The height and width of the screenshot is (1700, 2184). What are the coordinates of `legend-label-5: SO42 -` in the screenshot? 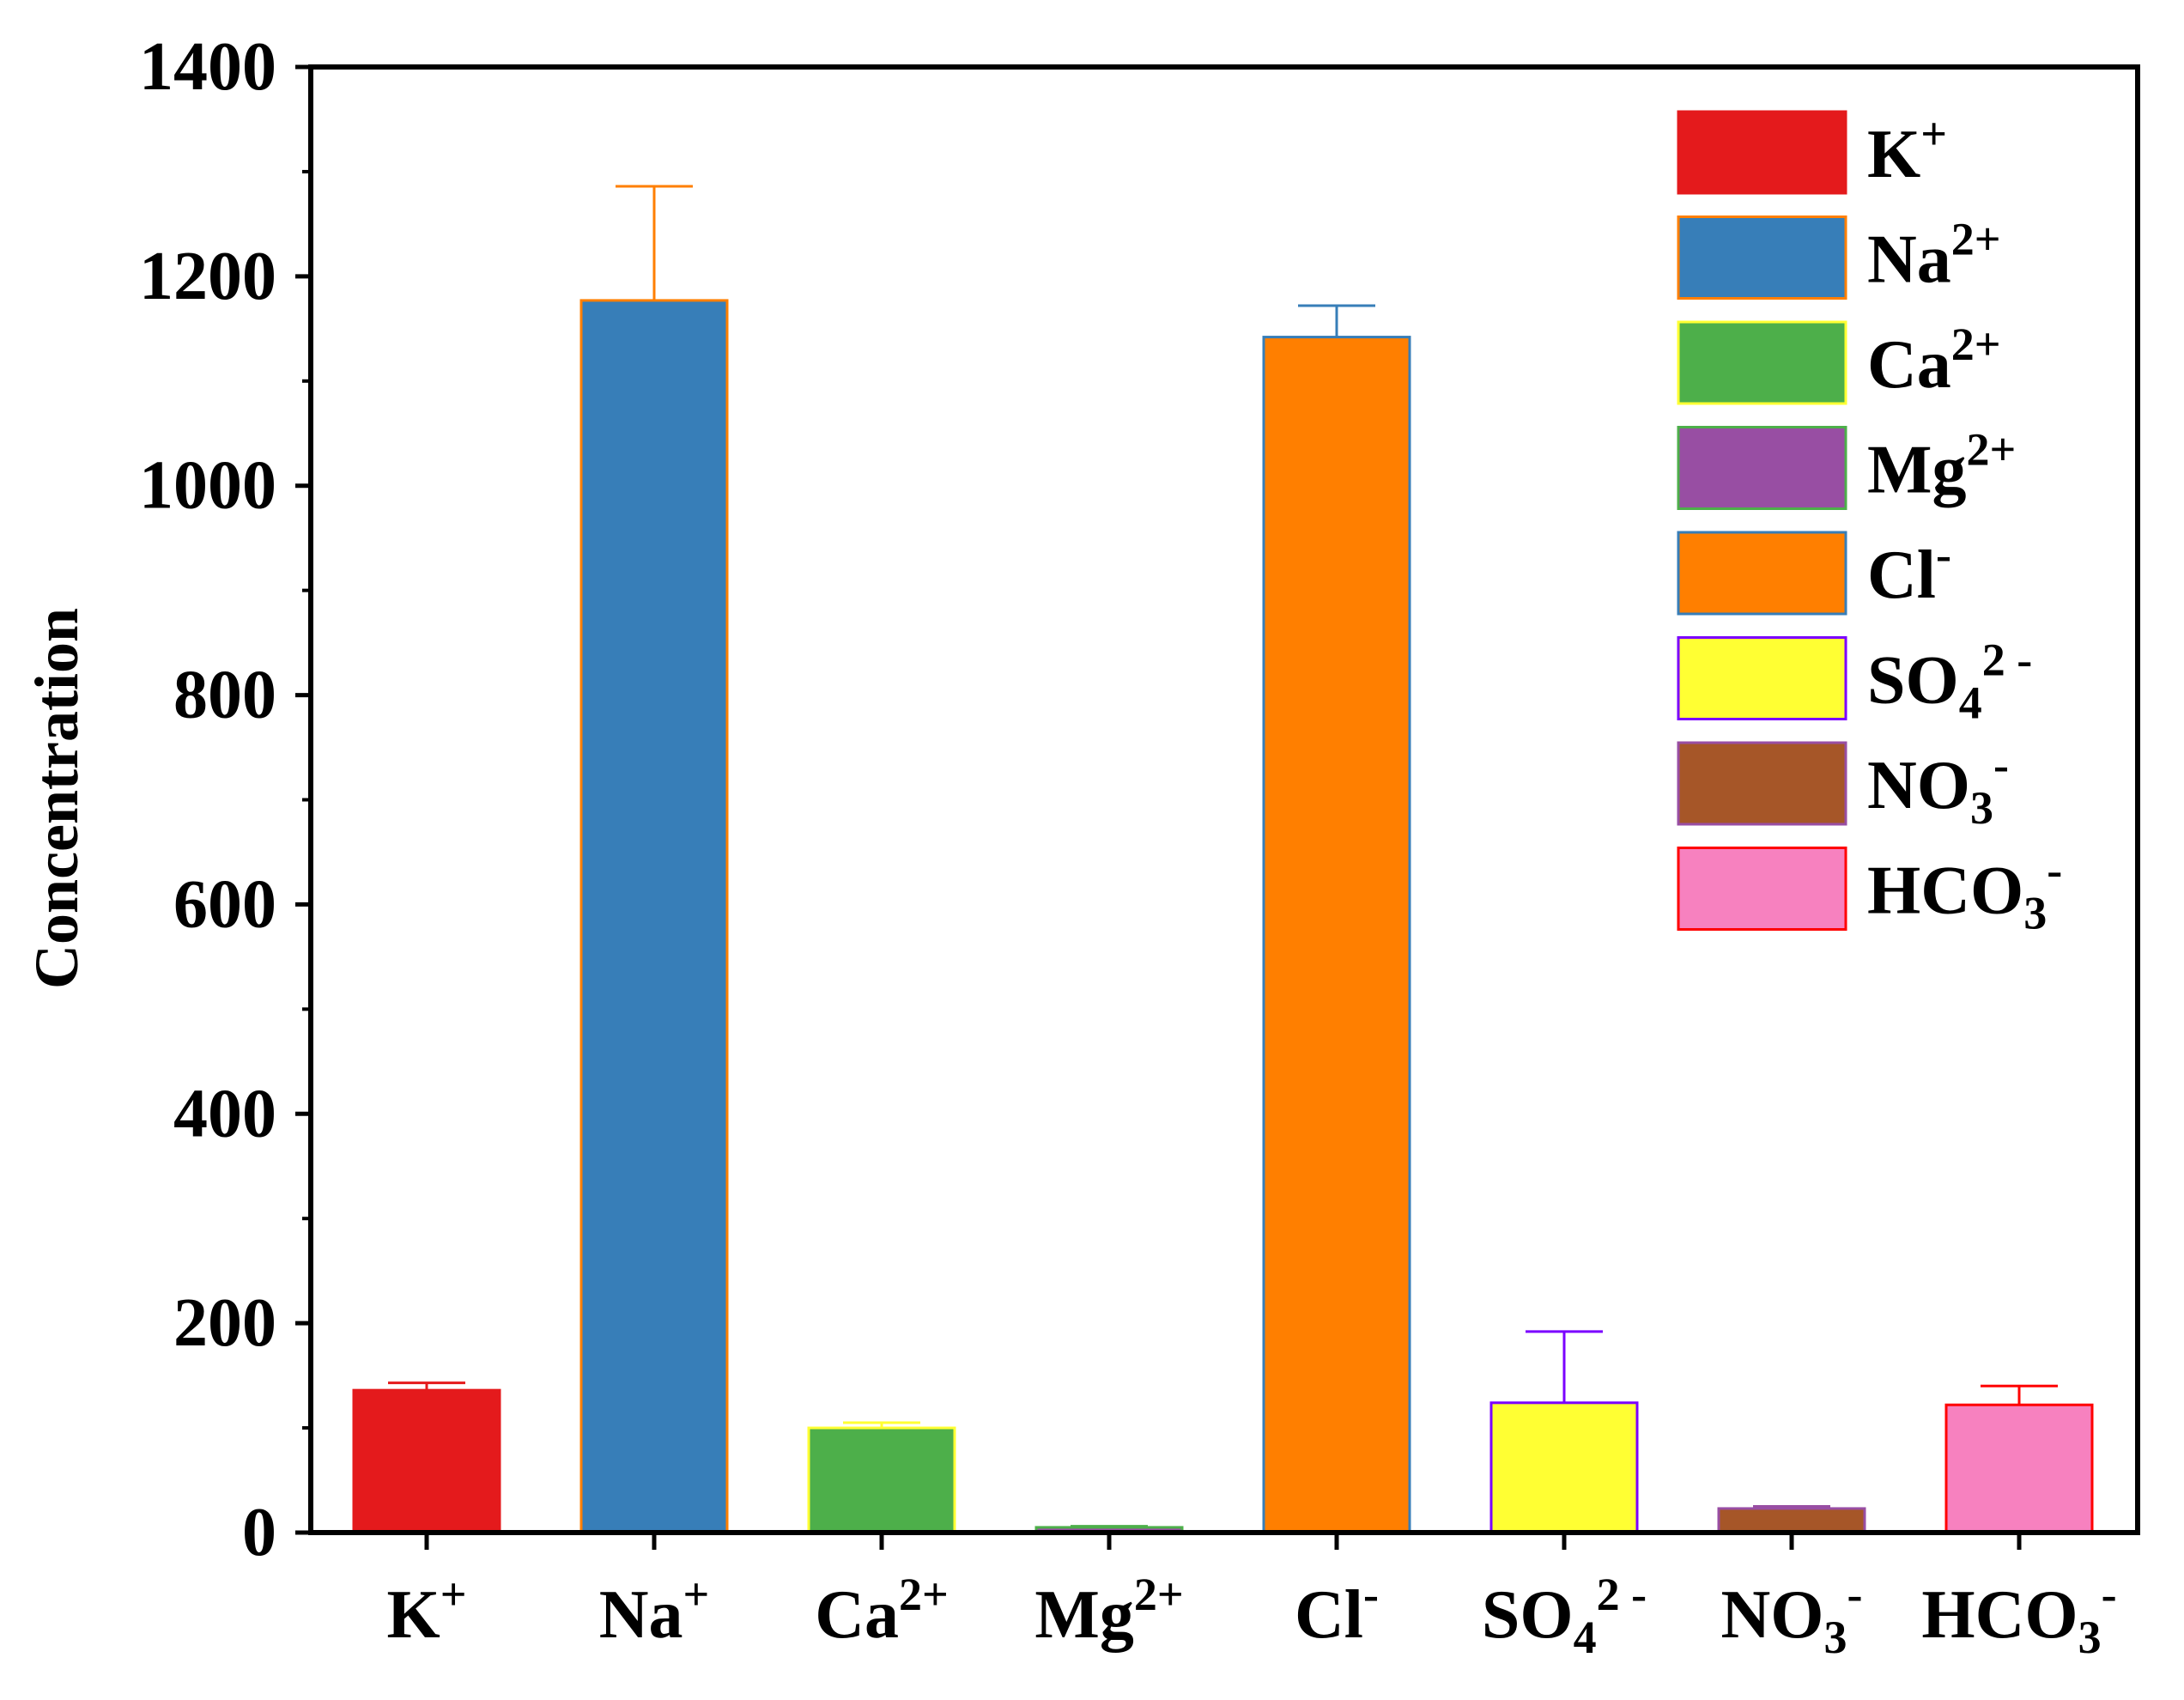 It's located at (1949, 681).